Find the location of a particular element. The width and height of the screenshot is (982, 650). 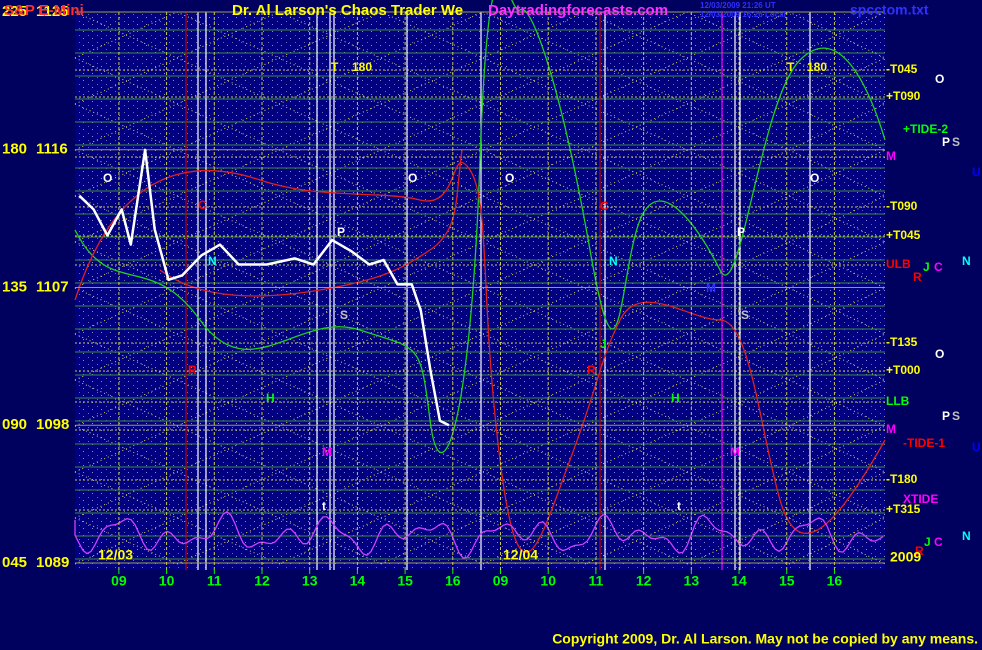

annotation: -TIDE-1 is located at coordinates (924, 443).